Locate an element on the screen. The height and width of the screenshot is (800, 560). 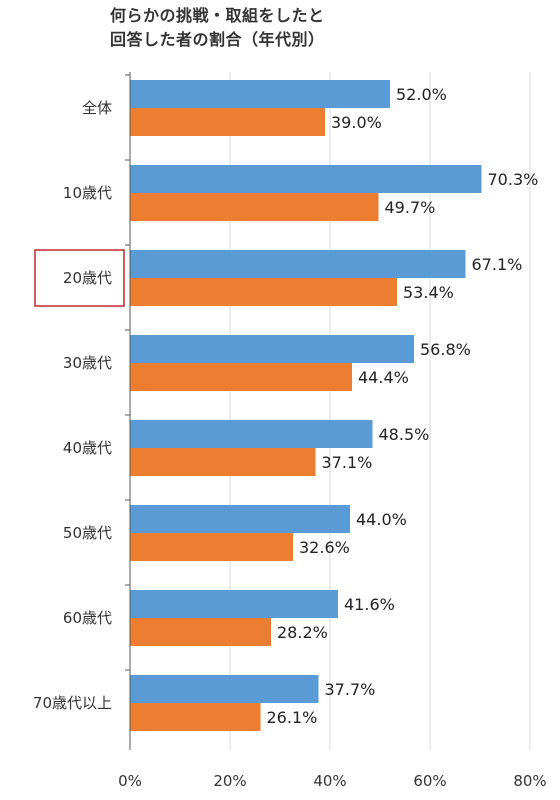
chart-title-line-2: 回答した者の割合（年代別） is located at coordinates (217, 39).